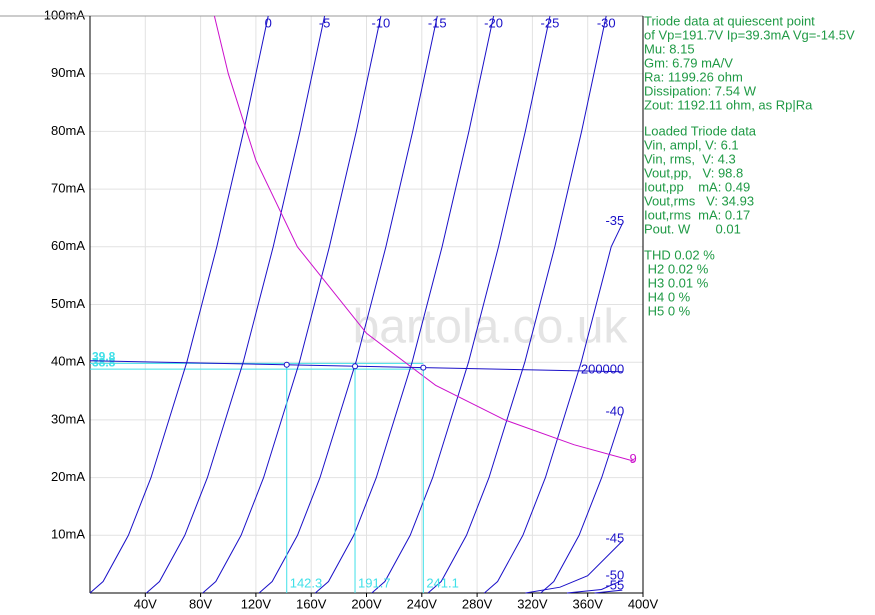 The image size is (875, 615). What do you see at coordinates (550, 22) in the screenshot?
I see `curve-label: -25` at bounding box center [550, 22].